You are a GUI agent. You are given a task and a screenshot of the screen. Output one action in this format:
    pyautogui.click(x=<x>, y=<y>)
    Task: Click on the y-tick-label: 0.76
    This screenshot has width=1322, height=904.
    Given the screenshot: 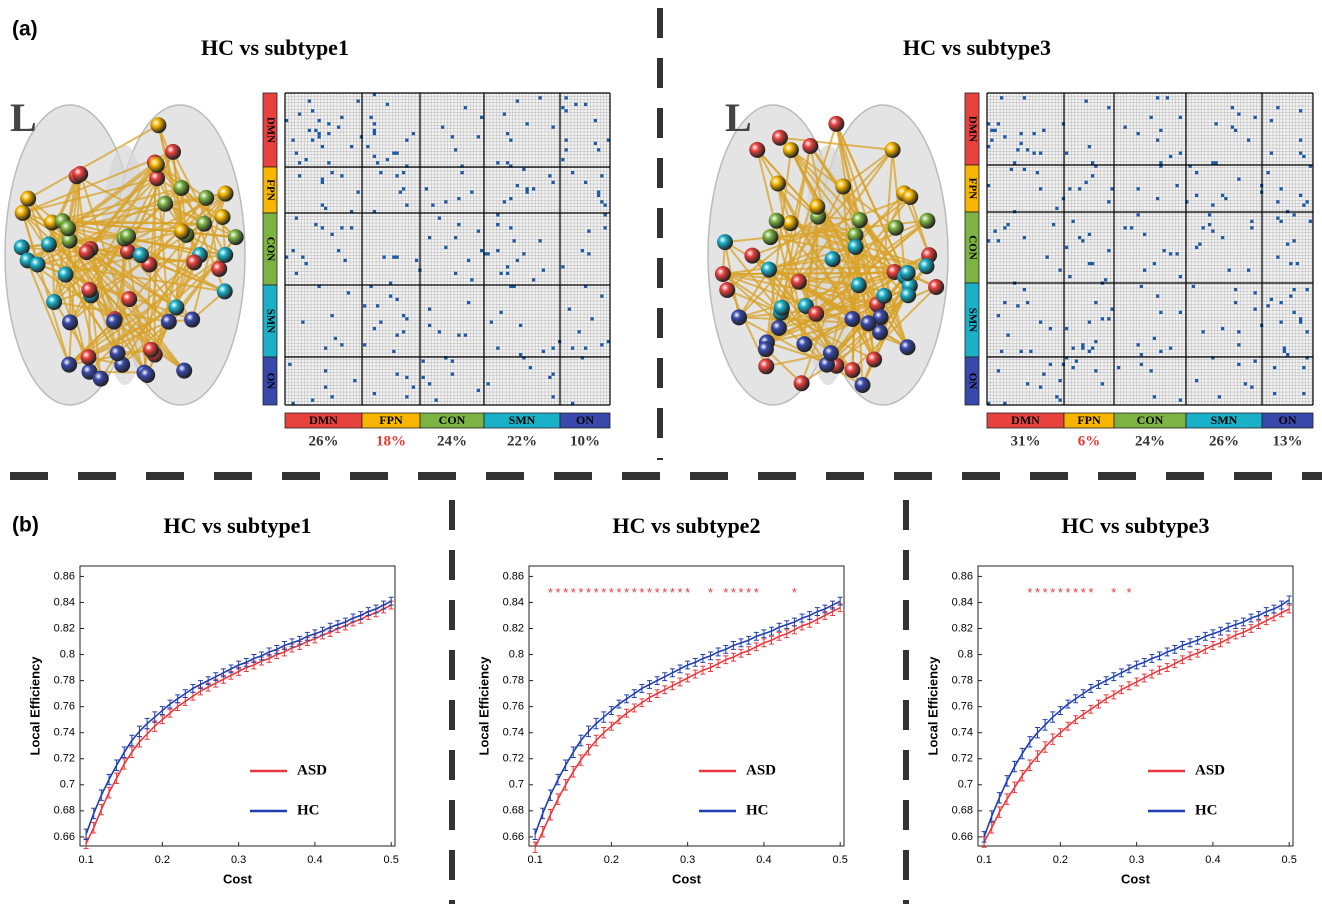 What is the action you would take?
    pyautogui.click(x=64, y=707)
    